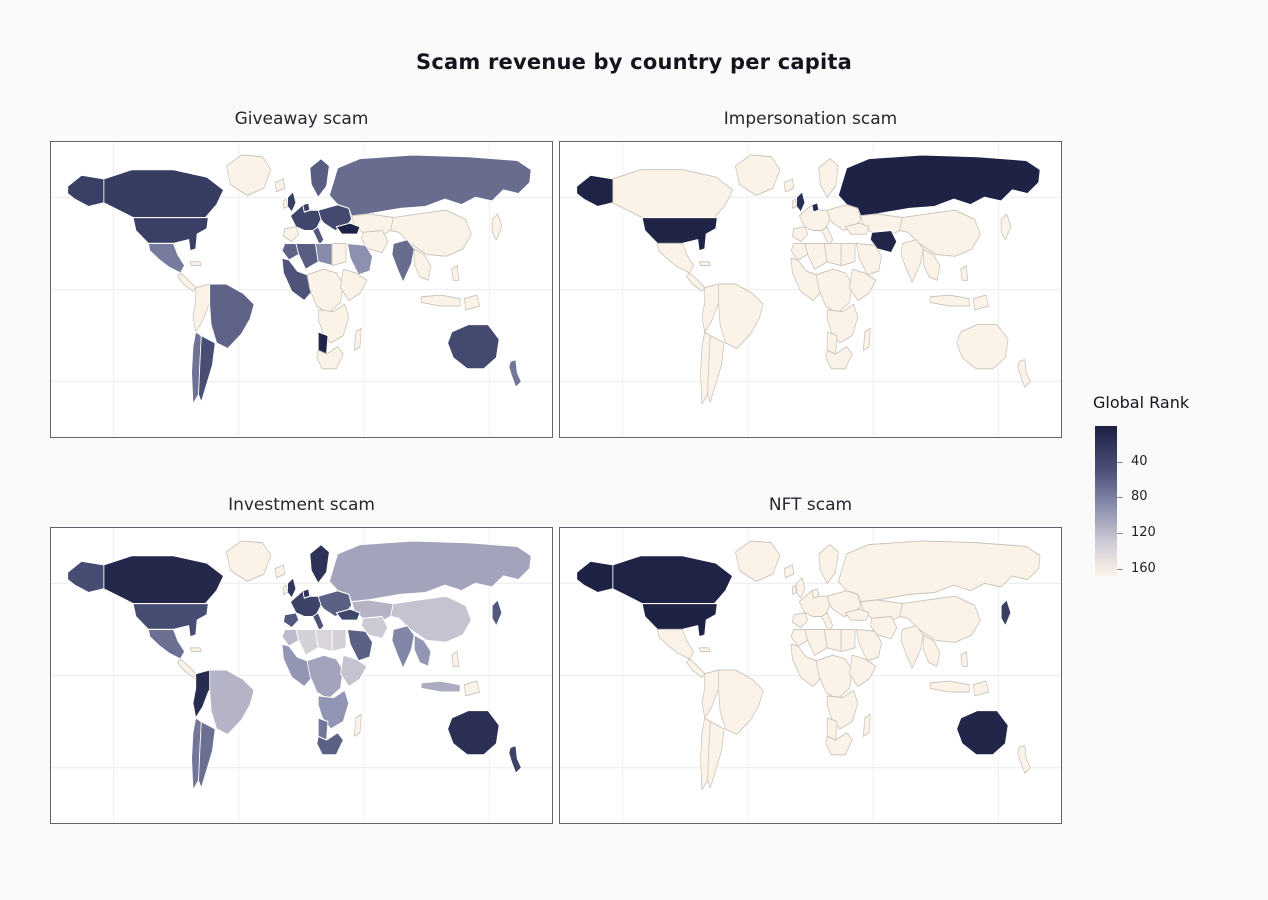 This screenshot has width=1268, height=900. I want to click on figure-title: Scam revenue by country per capita, so click(634, 62).